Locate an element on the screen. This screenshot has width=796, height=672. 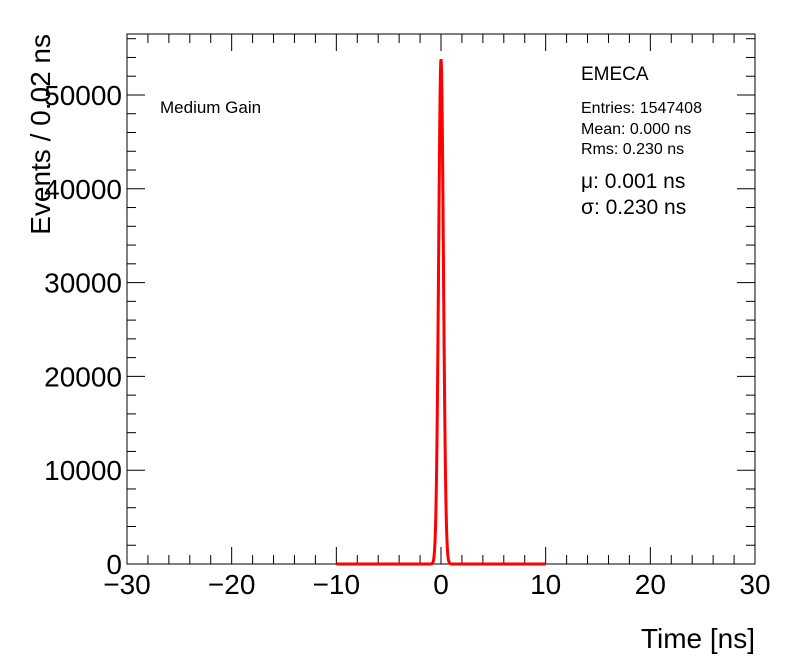
x-tick-label: 30 is located at coordinates (754, 584).